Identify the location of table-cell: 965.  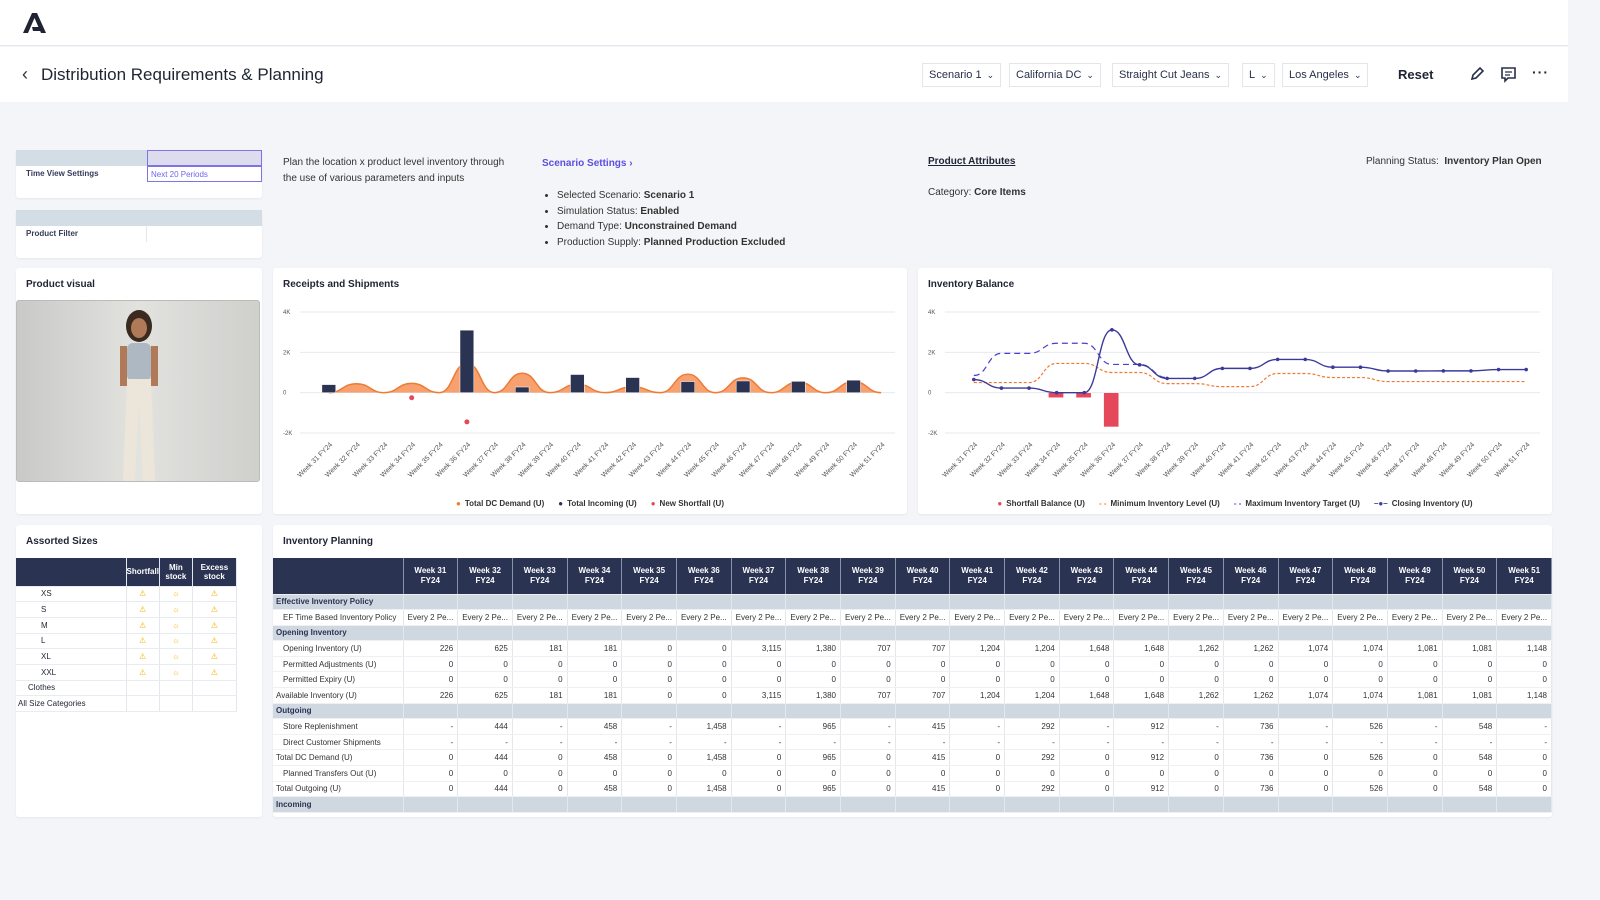
(813, 726).